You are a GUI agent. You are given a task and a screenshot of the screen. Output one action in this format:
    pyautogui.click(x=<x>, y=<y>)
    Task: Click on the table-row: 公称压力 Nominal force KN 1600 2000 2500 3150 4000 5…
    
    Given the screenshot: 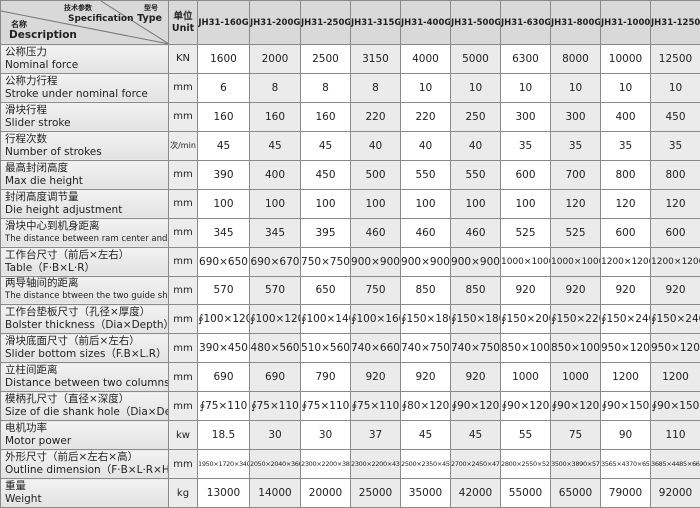 What is the action you would take?
    pyautogui.click(x=350, y=59)
    